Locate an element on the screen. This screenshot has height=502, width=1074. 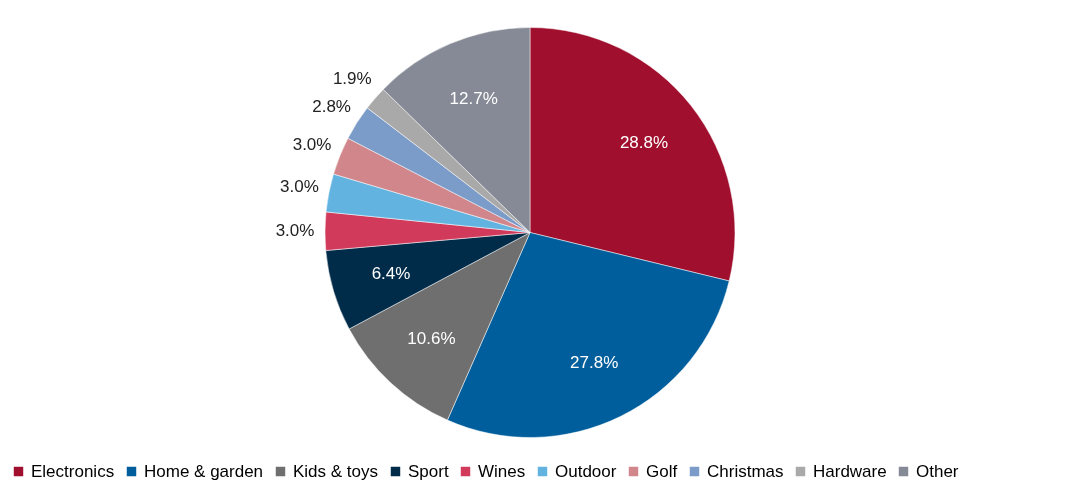
data-label: 10.6% is located at coordinates (431, 338).